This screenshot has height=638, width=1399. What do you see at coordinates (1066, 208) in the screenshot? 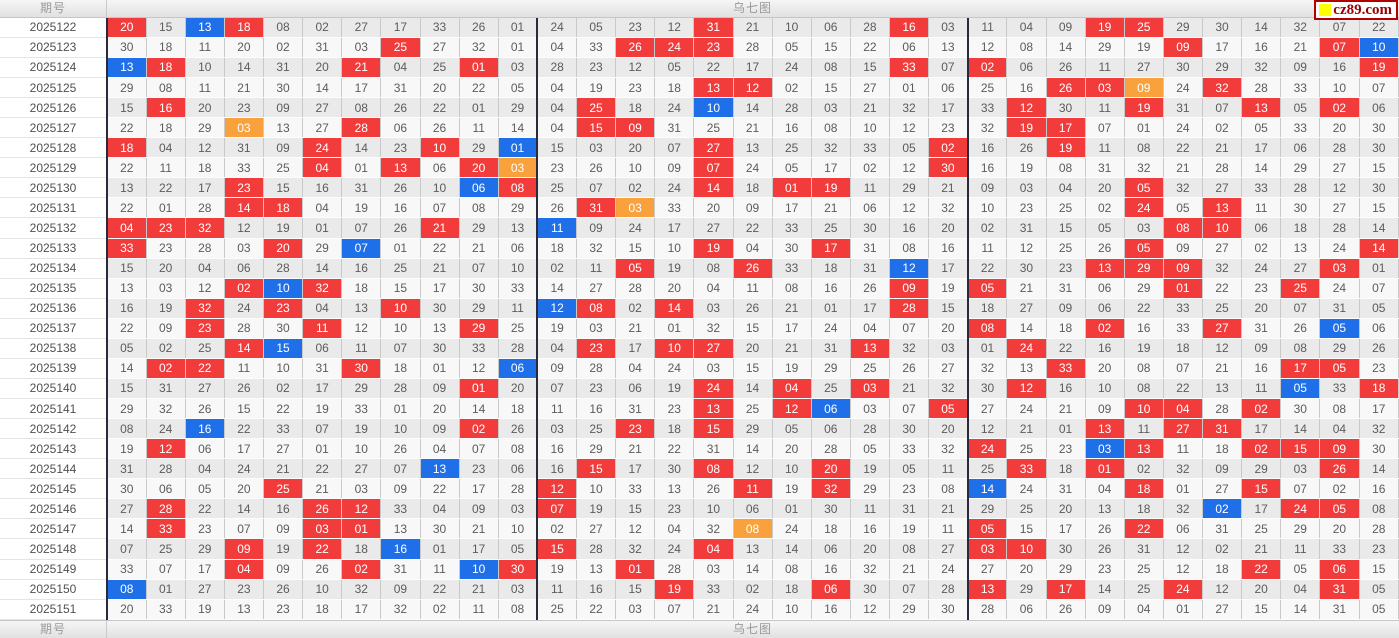
I see `ball-cell: 25` at bounding box center [1066, 208].